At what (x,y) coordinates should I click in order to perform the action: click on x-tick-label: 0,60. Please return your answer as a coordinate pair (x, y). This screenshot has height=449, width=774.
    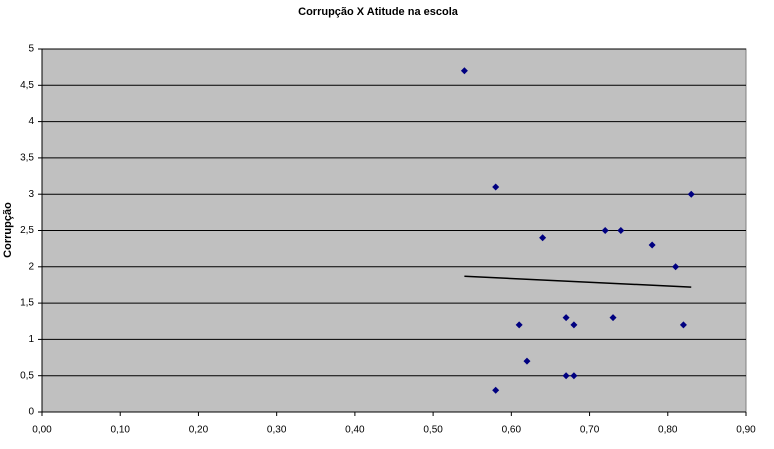
    Looking at the image, I should click on (512, 430).